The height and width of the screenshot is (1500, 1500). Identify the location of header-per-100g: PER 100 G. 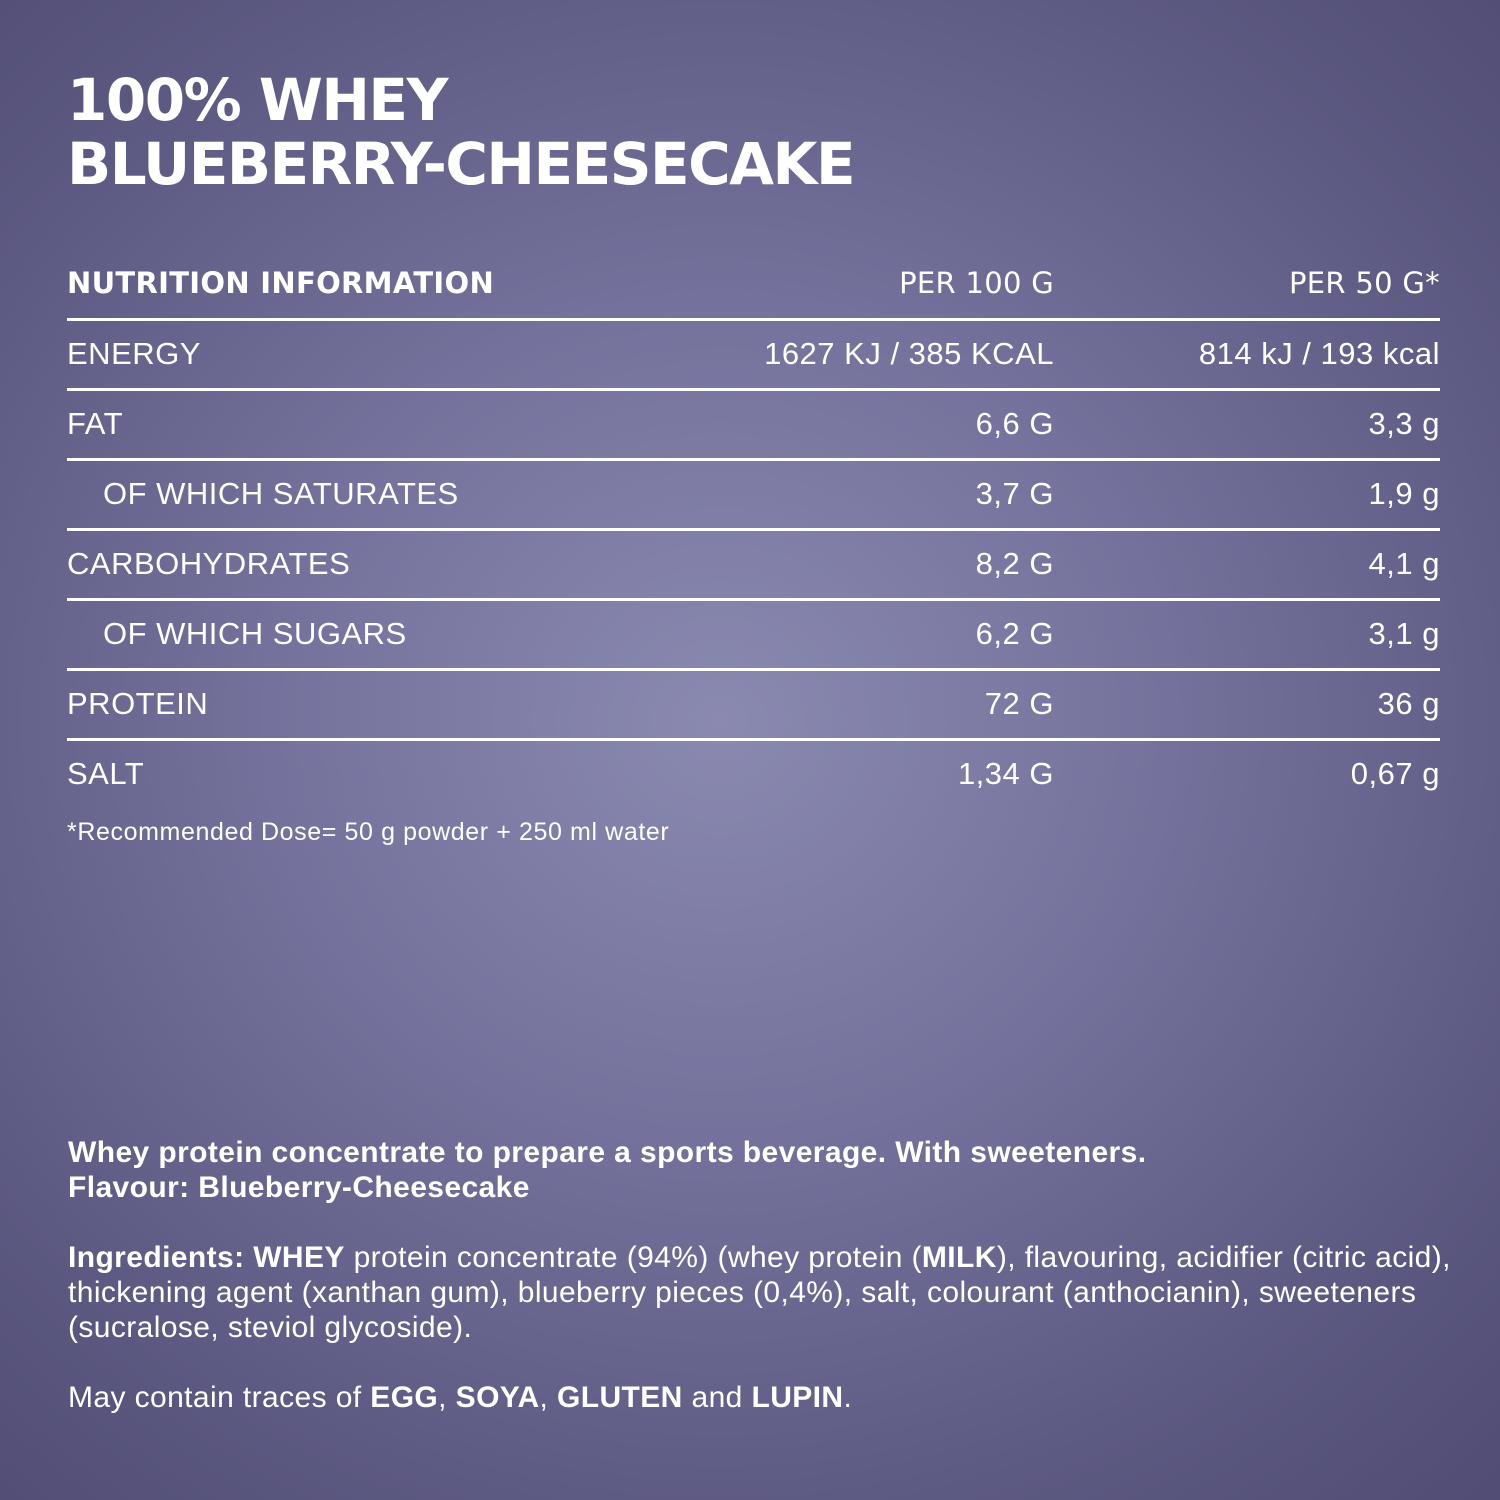
(976, 283).